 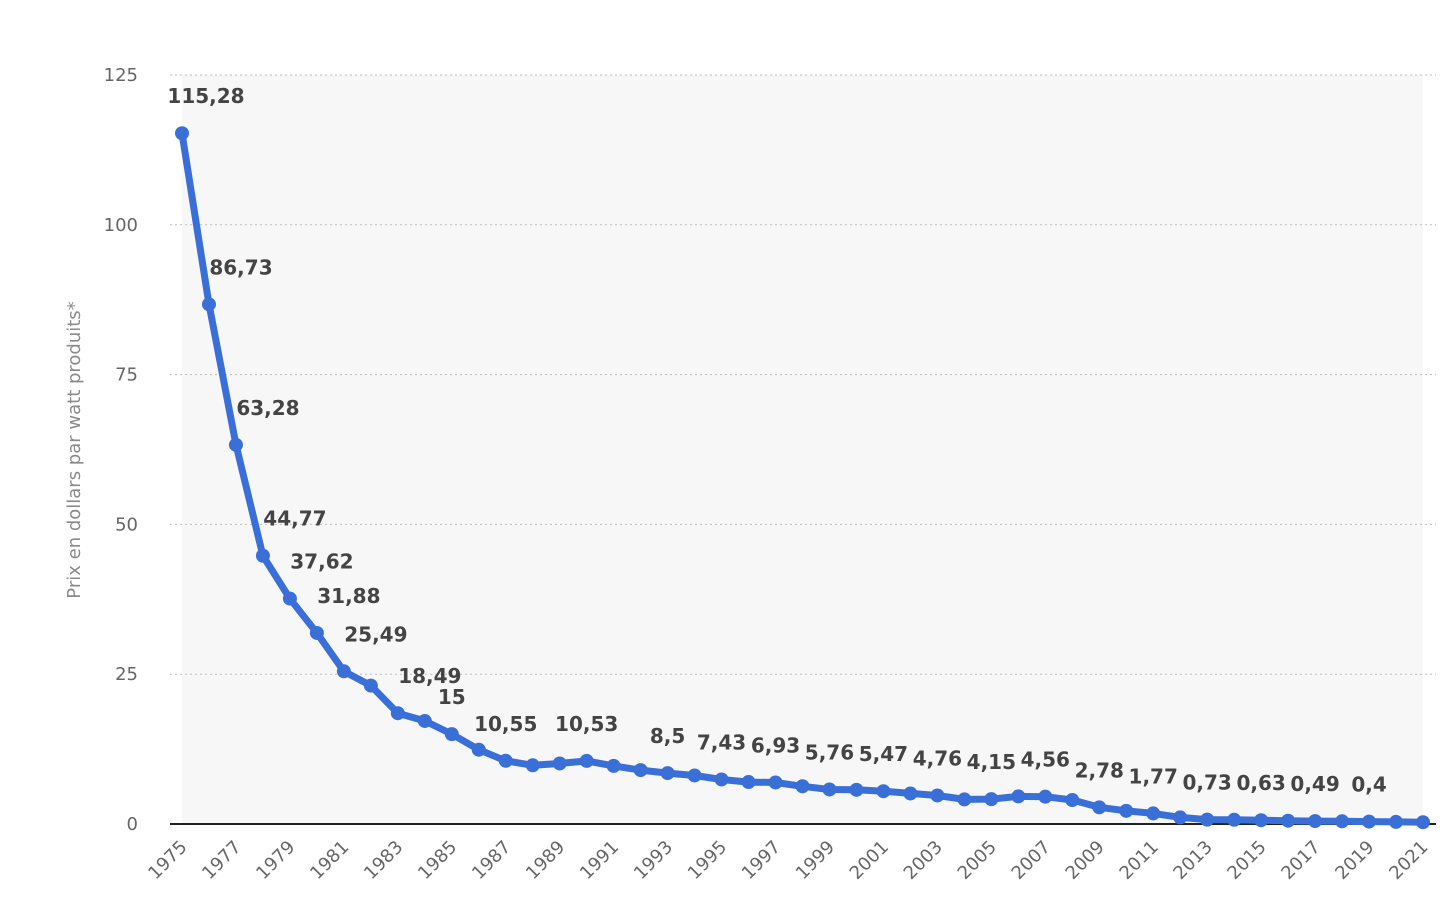 I want to click on data-point-2001, so click(x=883, y=791).